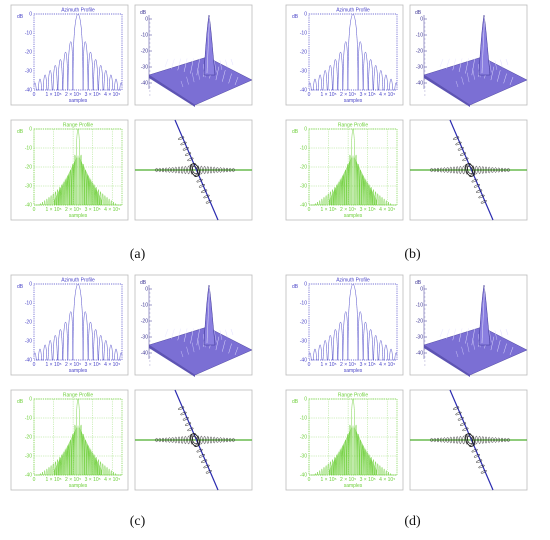 The width and height of the screenshot is (550, 540). Describe the element at coordinates (144, 354) in the screenshot. I see `c-surface-ztick-4: -40` at that location.